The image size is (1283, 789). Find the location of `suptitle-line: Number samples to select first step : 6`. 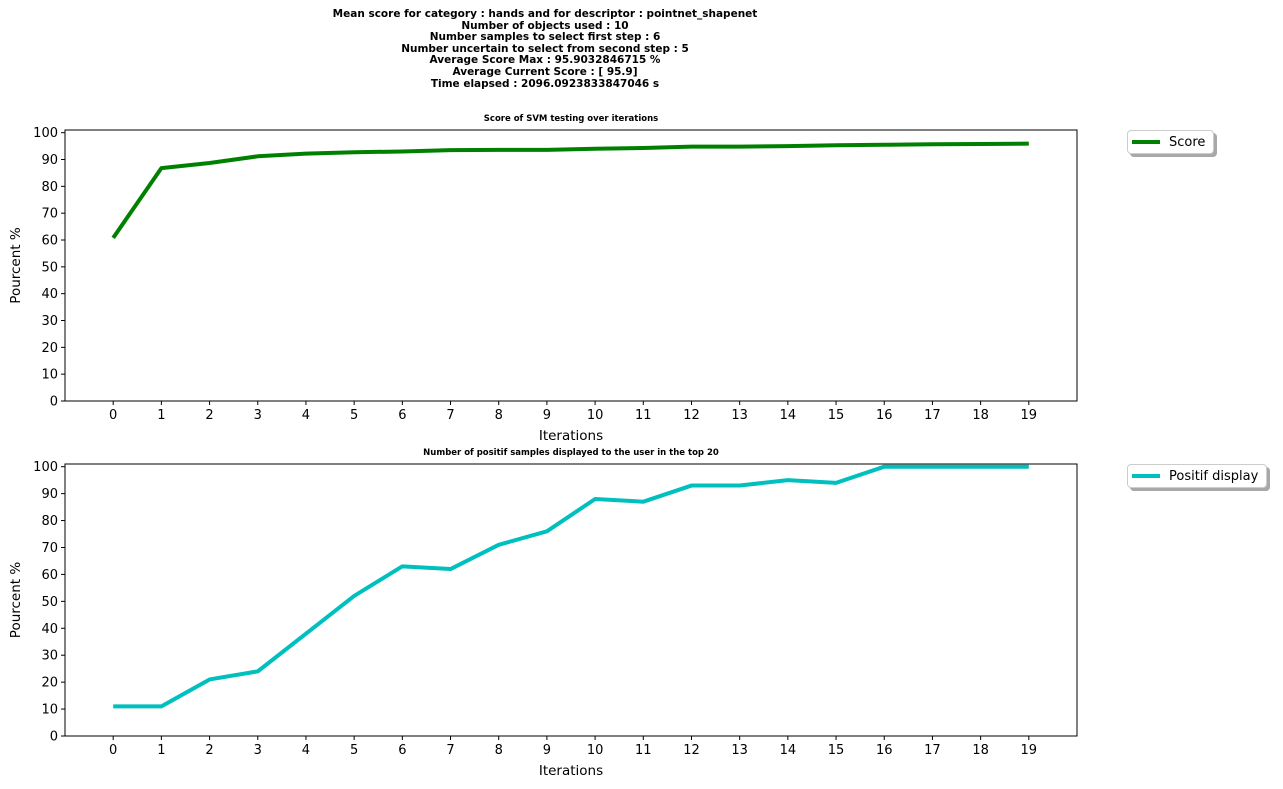

suptitle-line: Number samples to select first step : 6 is located at coordinates (545, 37).